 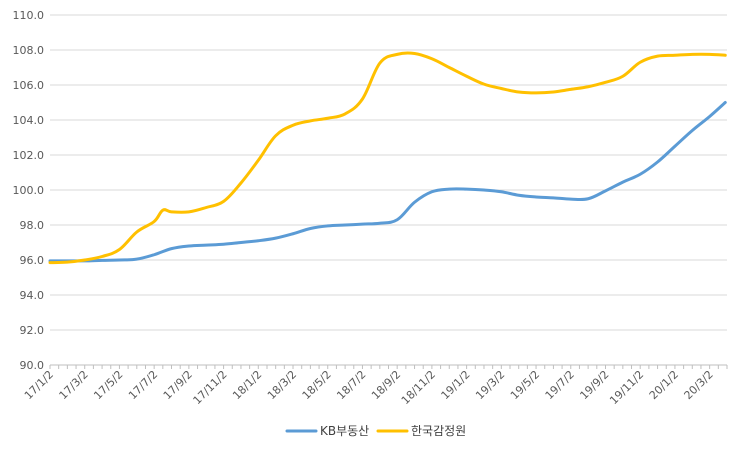 I want to click on x-tick-label: 17/7/2, so click(x=143, y=385).